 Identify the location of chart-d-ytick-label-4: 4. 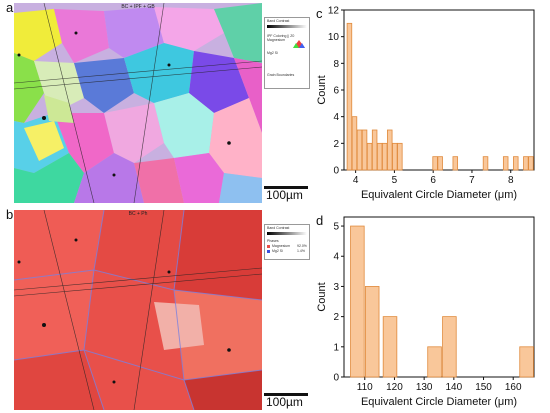
(336, 257).